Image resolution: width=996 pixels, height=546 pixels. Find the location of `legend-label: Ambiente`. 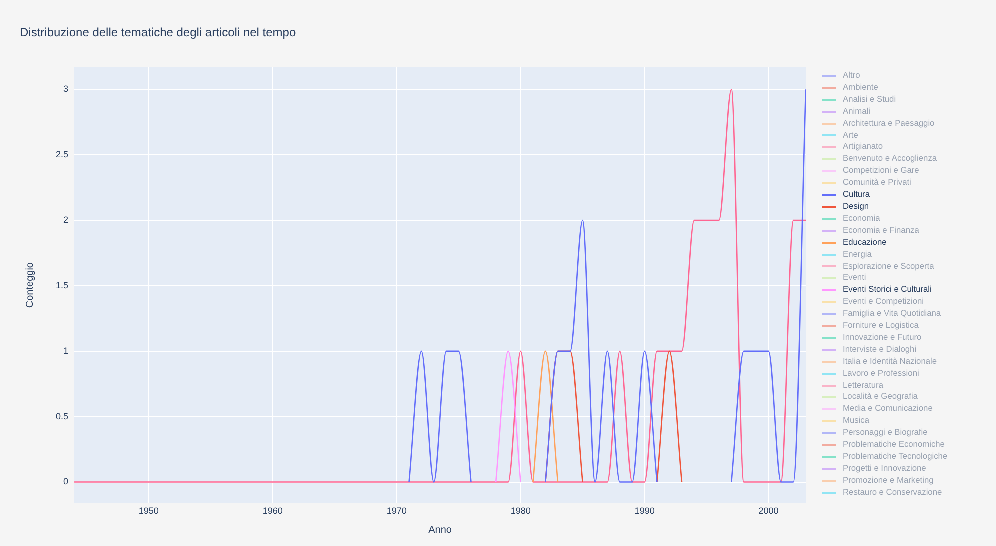

legend-label: Ambiente is located at coordinates (860, 88).